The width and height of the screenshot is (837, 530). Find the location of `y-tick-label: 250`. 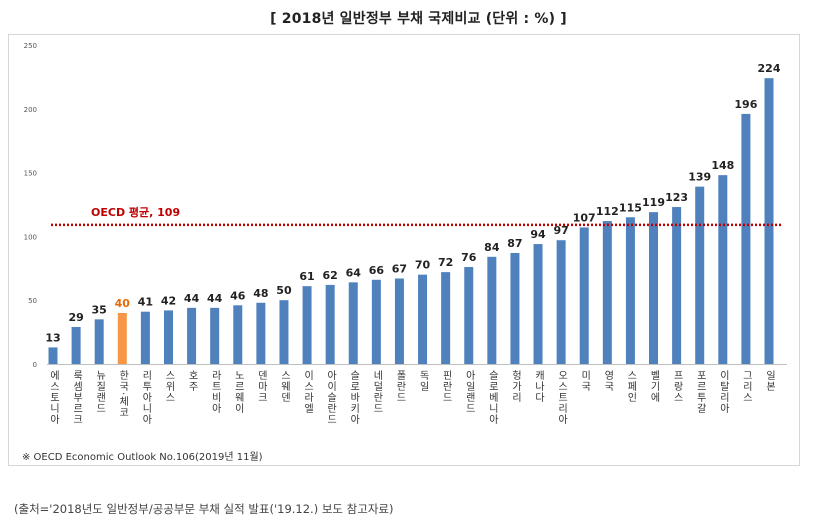

y-tick-label: 250 is located at coordinates (30, 46).